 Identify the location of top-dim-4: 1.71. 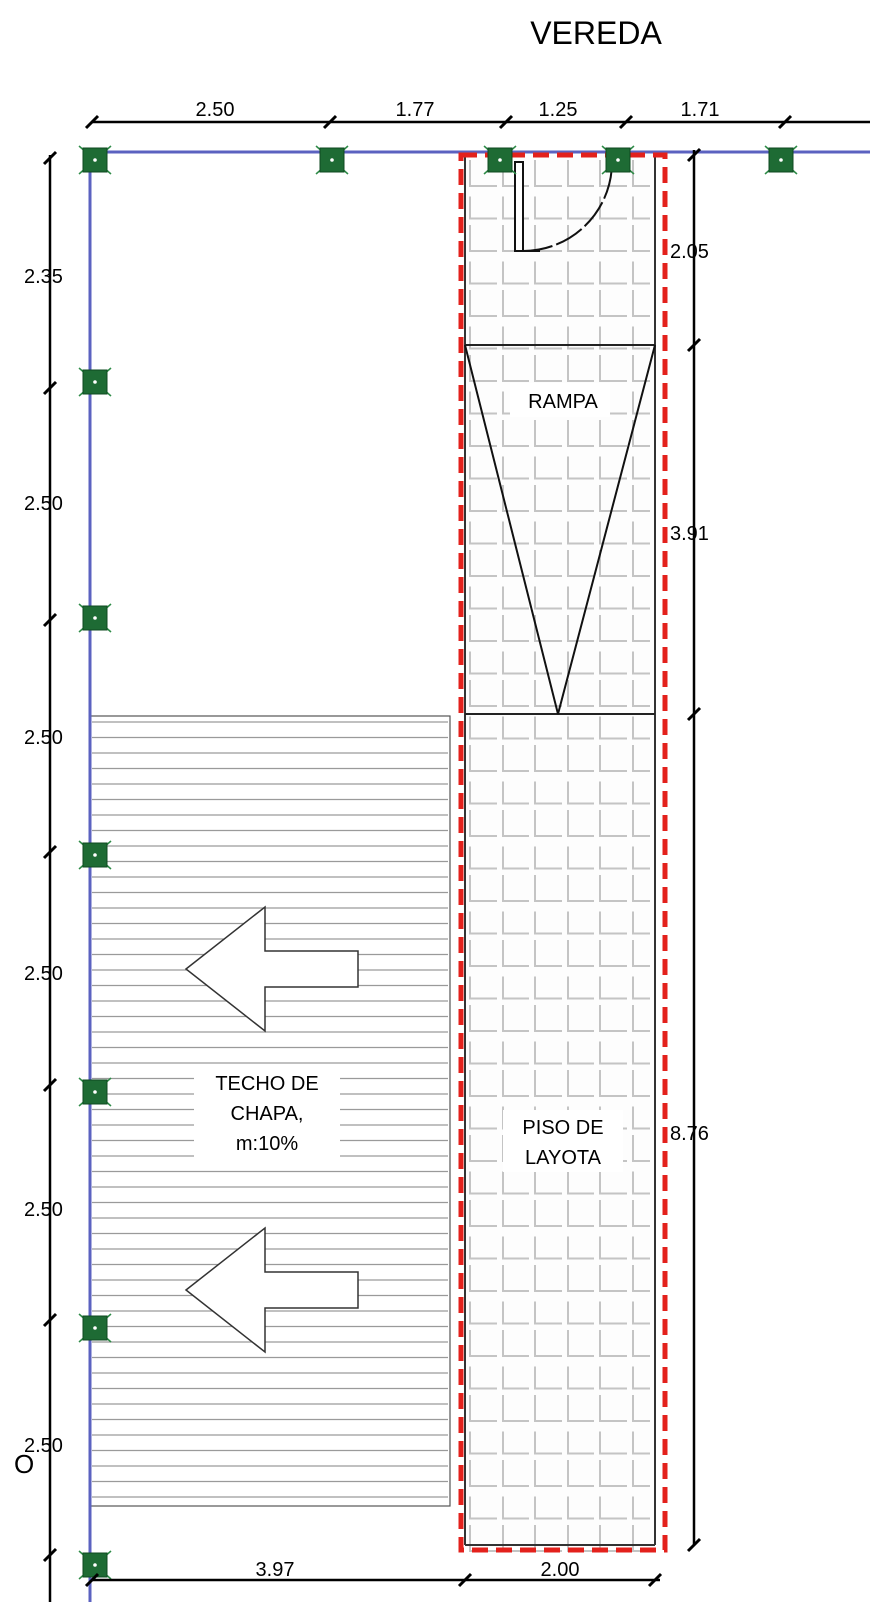
(700, 110).